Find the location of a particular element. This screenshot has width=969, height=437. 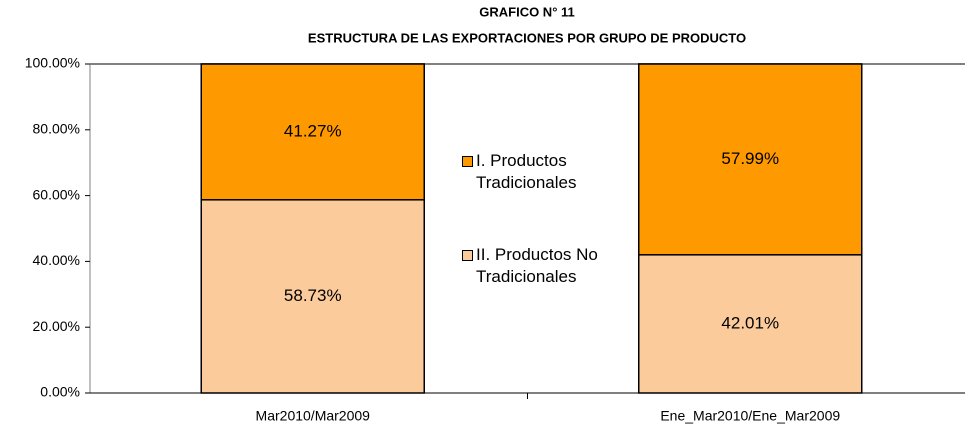

y-tick-label: 60.00% is located at coordinates (56, 194).